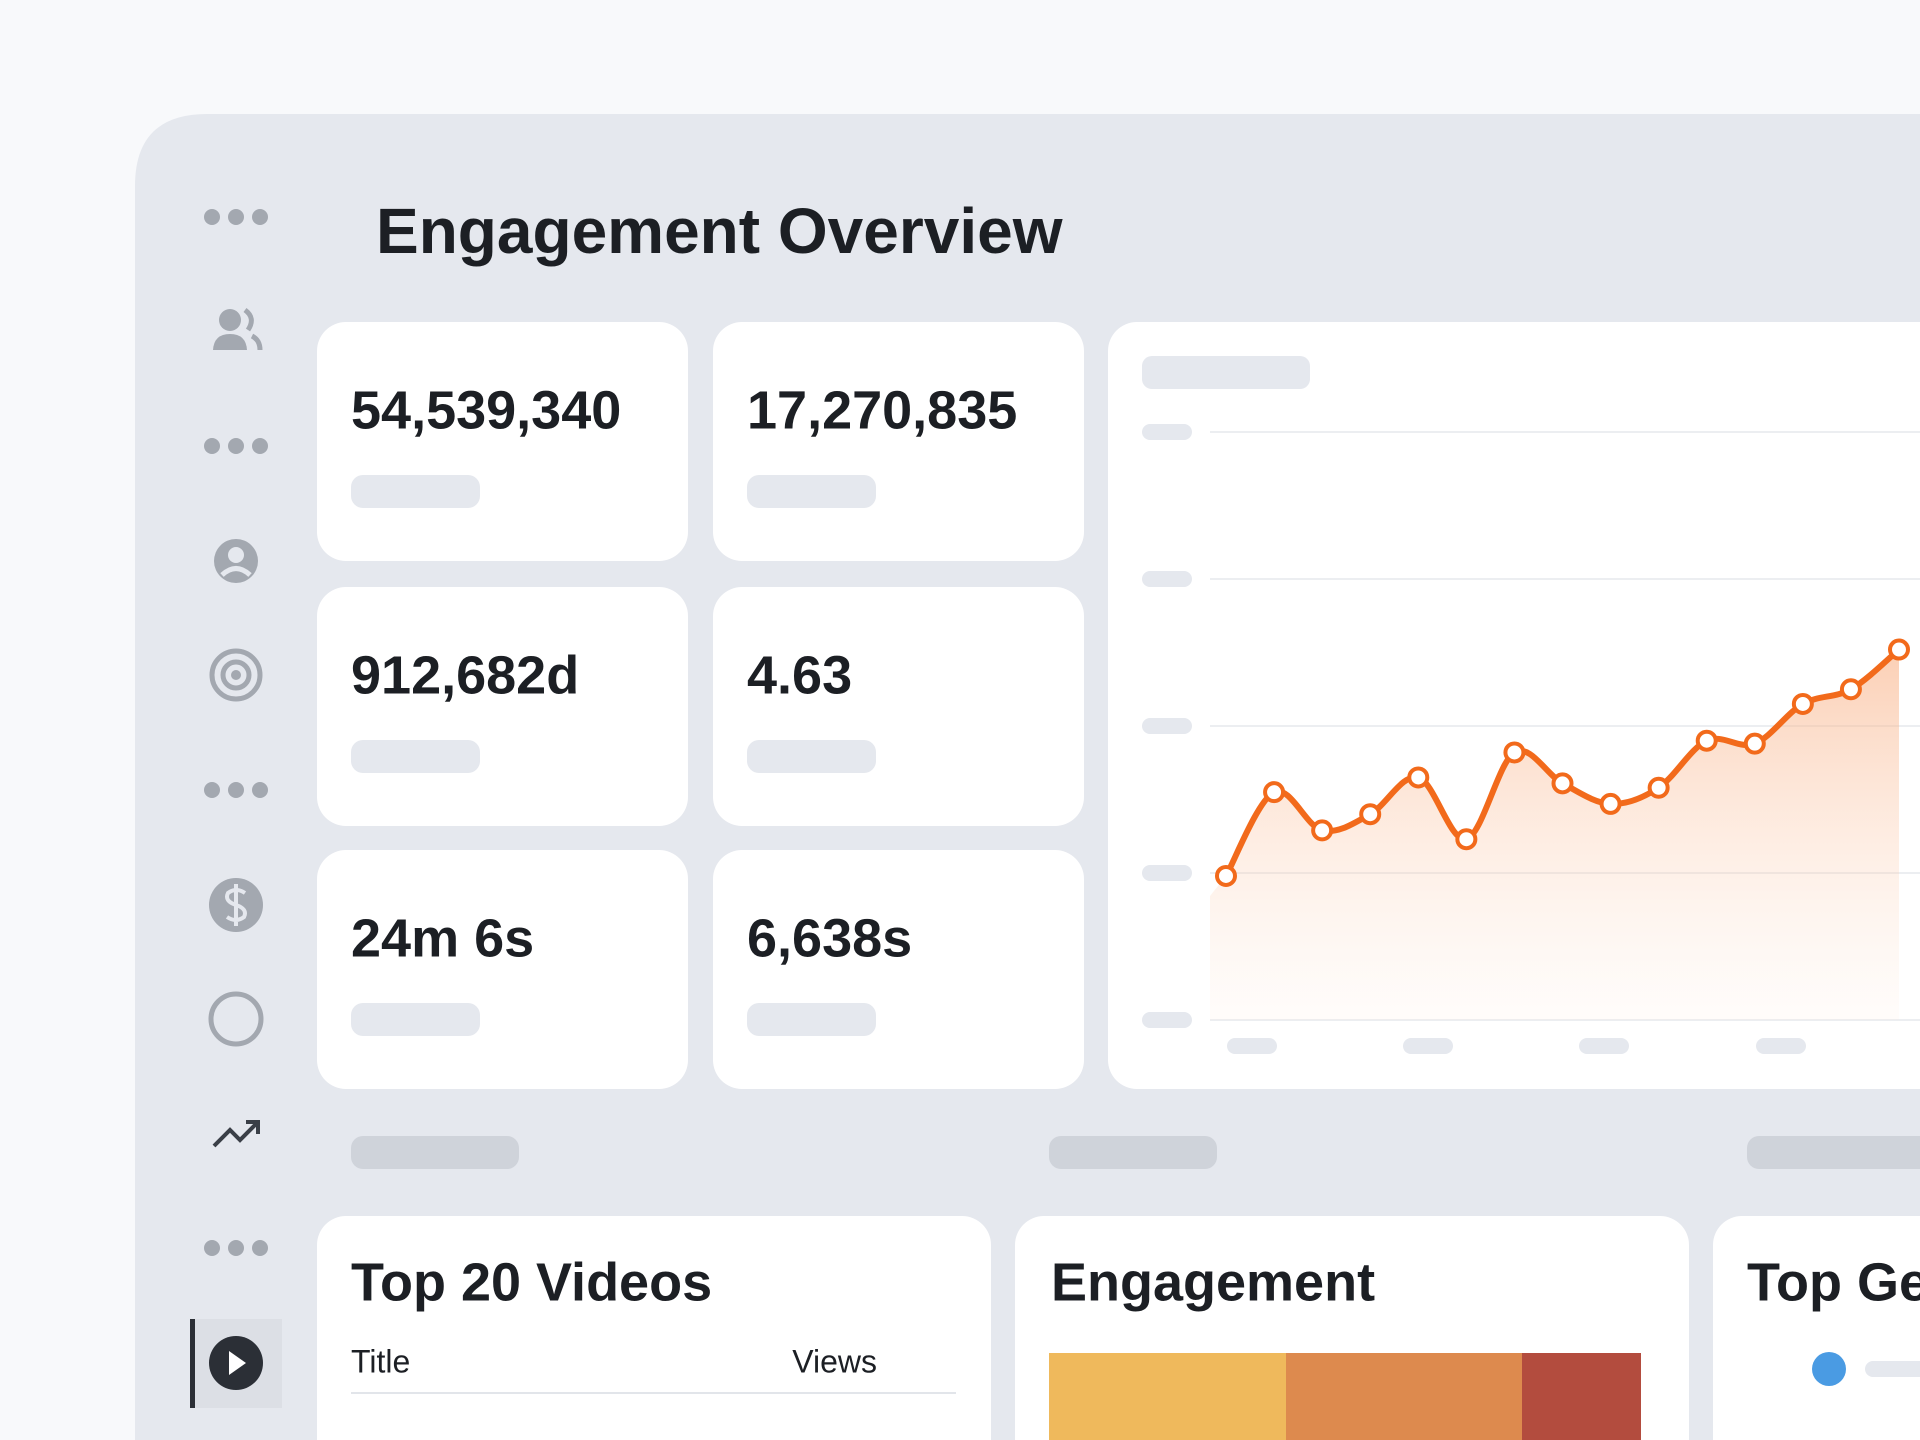 The width and height of the screenshot is (1920, 1440). Describe the element at coordinates (236, 905) in the screenshot. I see `dollar-icon` at that location.